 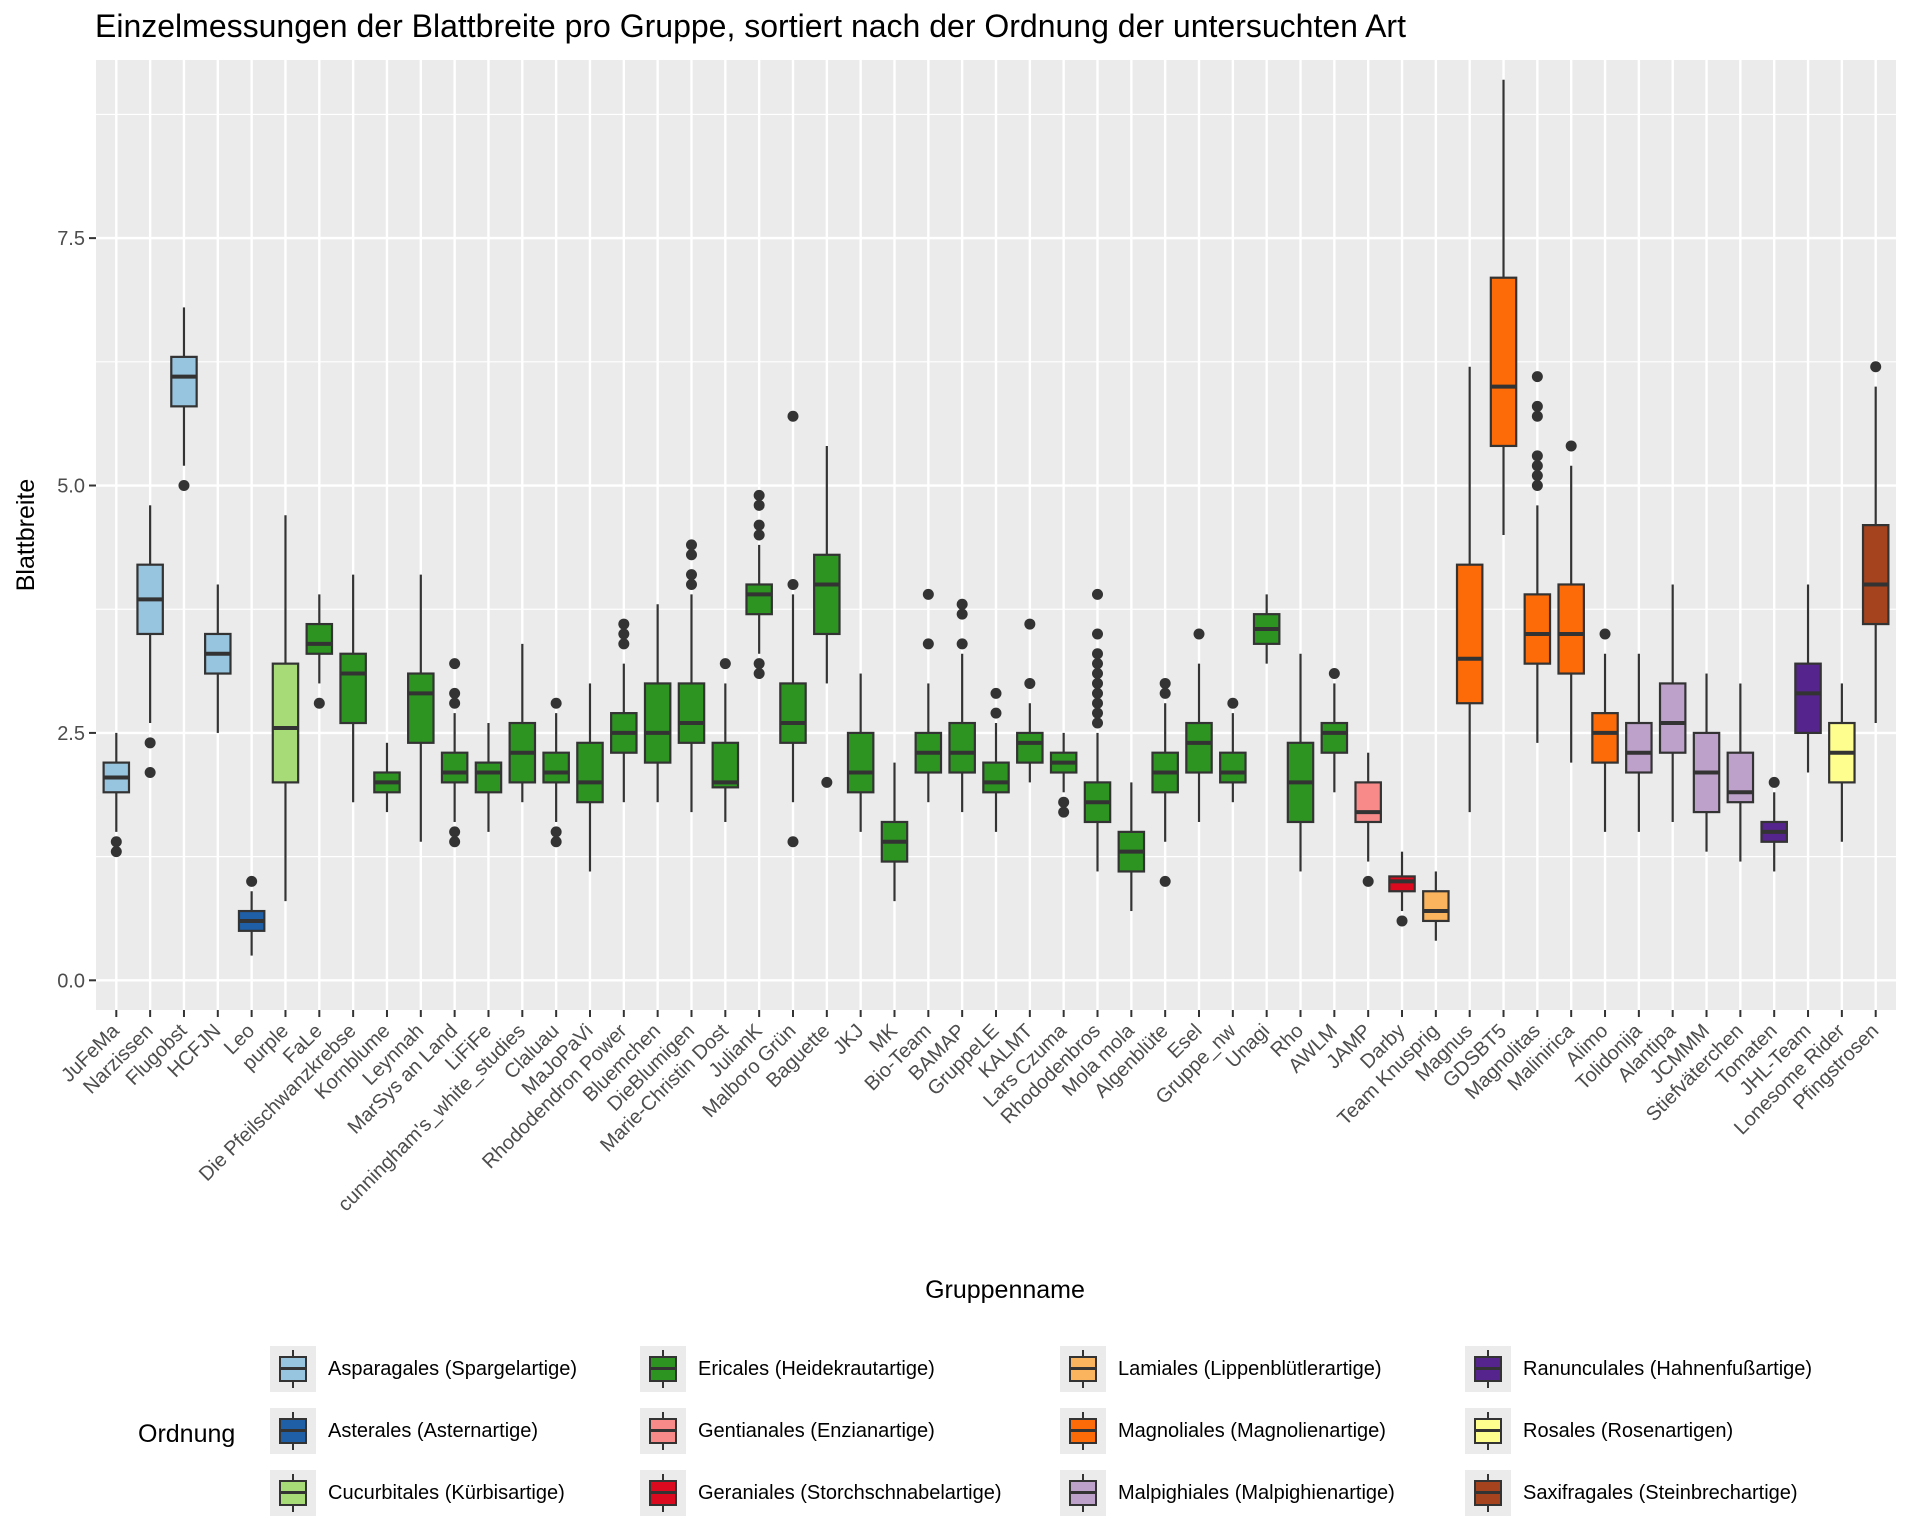 What do you see at coordinates (1706, 762) in the screenshot?
I see `box-jcmmm` at bounding box center [1706, 762].